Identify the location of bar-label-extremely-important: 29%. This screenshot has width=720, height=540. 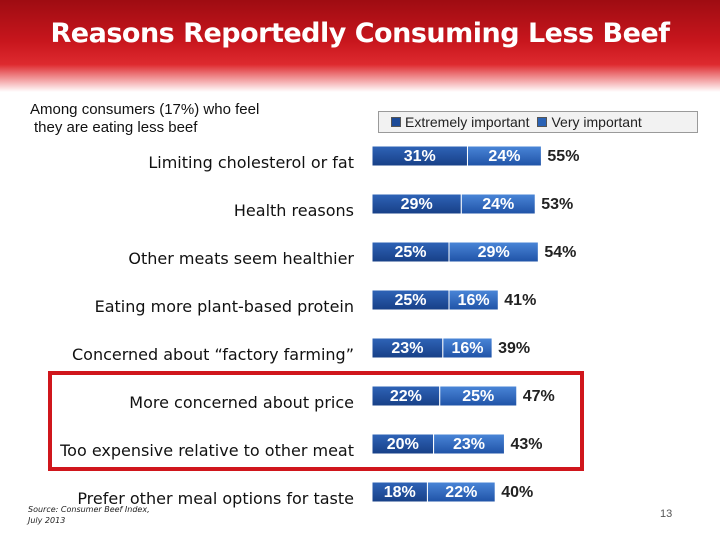
(417, 204).